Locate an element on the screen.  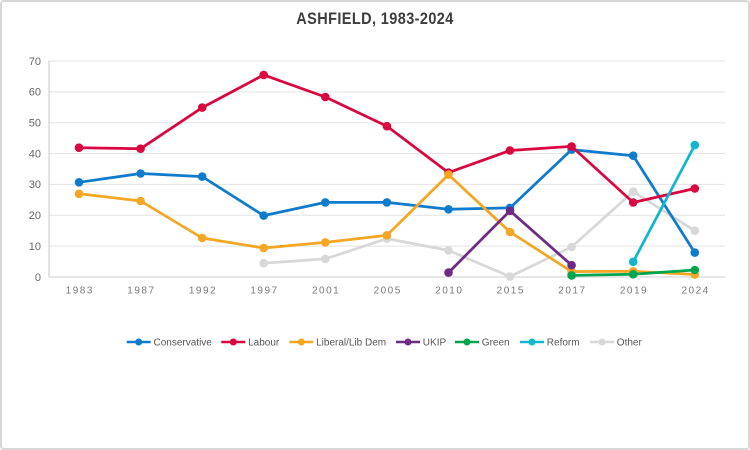
svg-text: 2005 is located at coordinates (388, 291).